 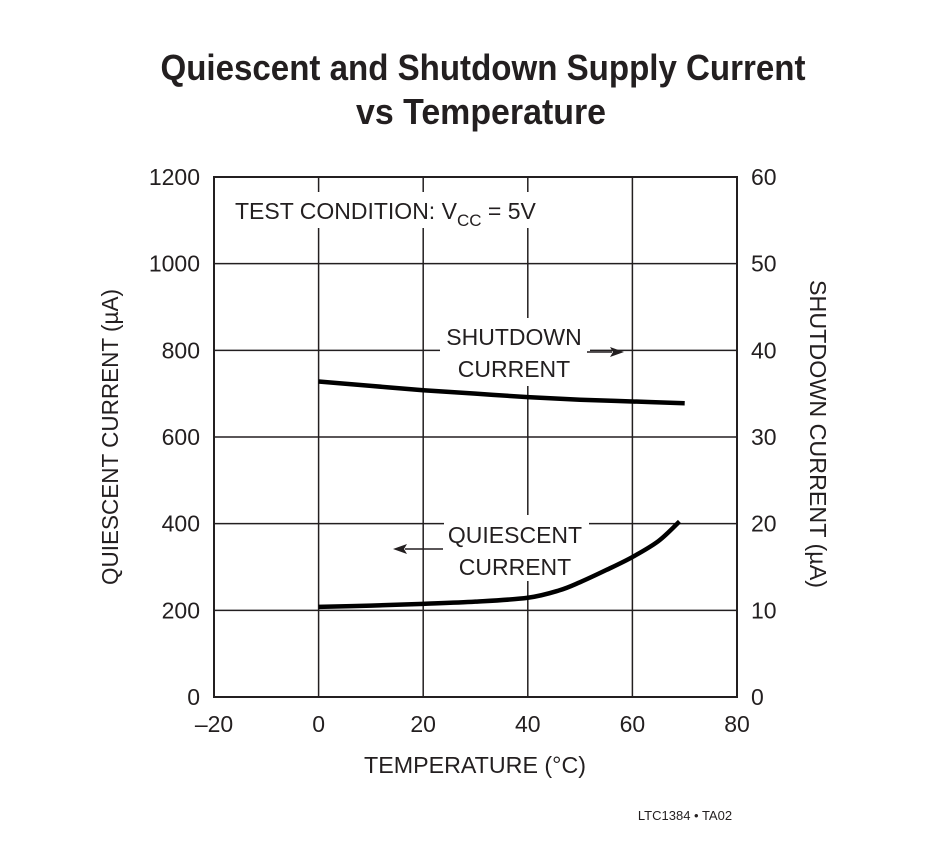 What do you see at coordinates (764, 264) in the screenshot?
I see `y-right-tick-label: 50` at bounding box center [764, 264].